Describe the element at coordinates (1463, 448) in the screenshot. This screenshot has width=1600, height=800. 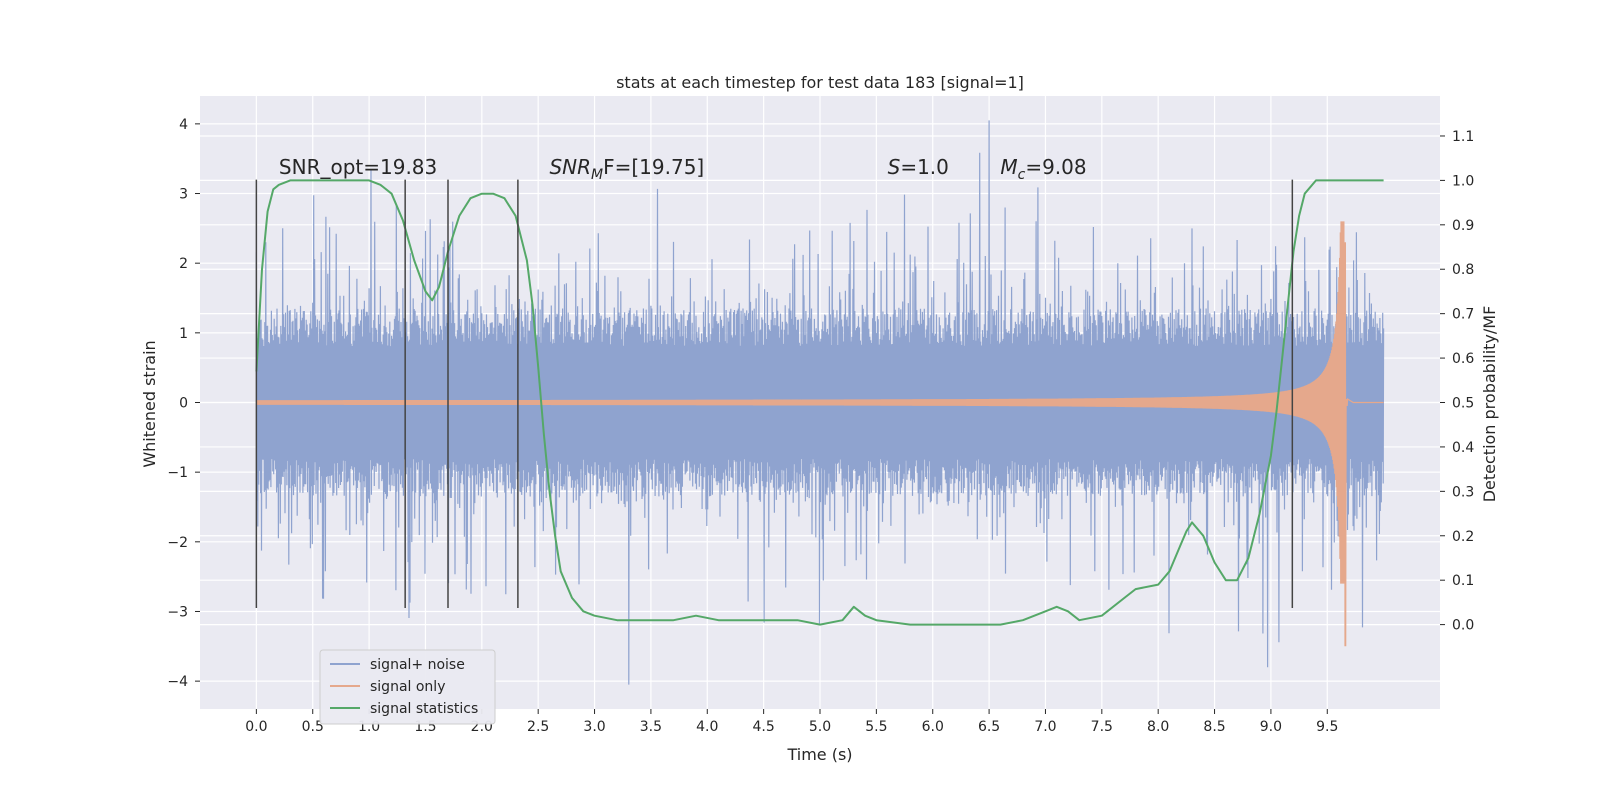
I see `y-tick-label-right: 0.4` at that location.